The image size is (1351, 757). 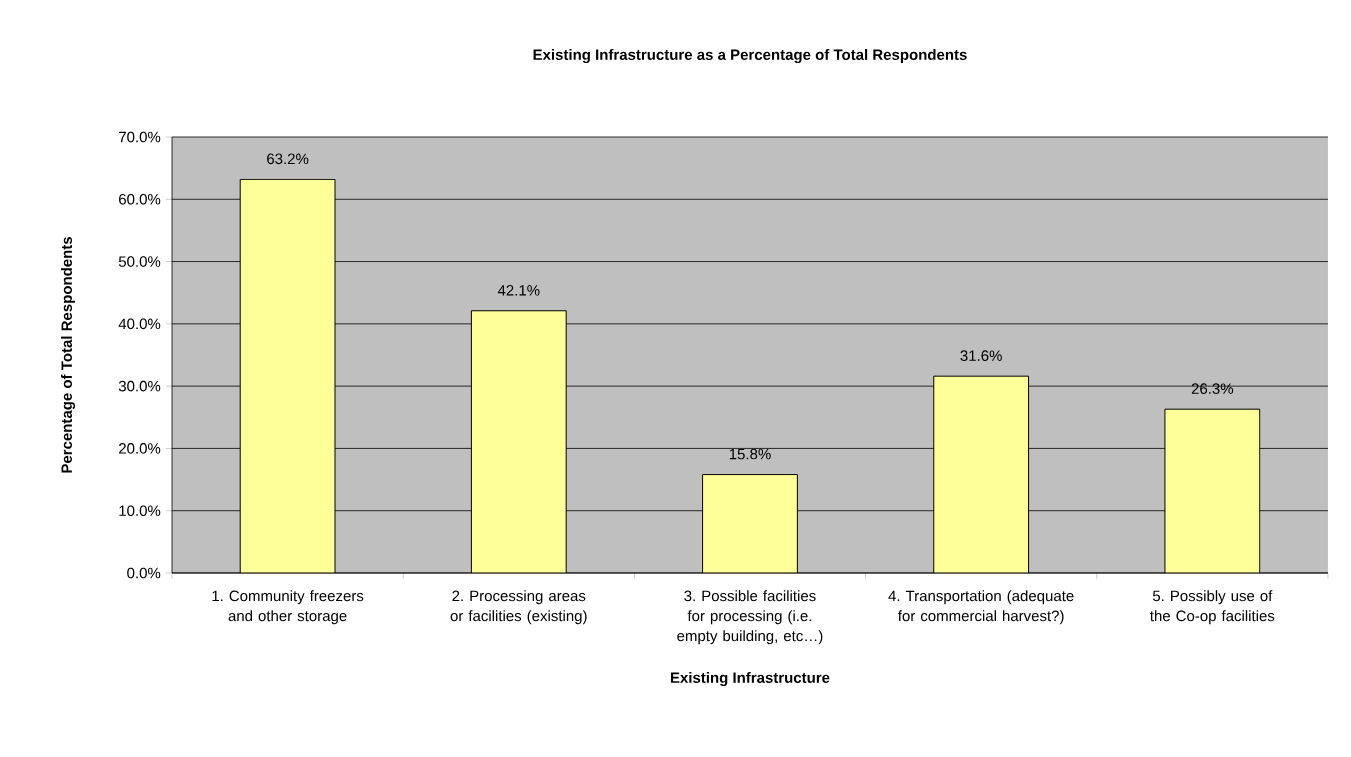 I want to click on data-label: 15.8%, so click(x=750, y=454).